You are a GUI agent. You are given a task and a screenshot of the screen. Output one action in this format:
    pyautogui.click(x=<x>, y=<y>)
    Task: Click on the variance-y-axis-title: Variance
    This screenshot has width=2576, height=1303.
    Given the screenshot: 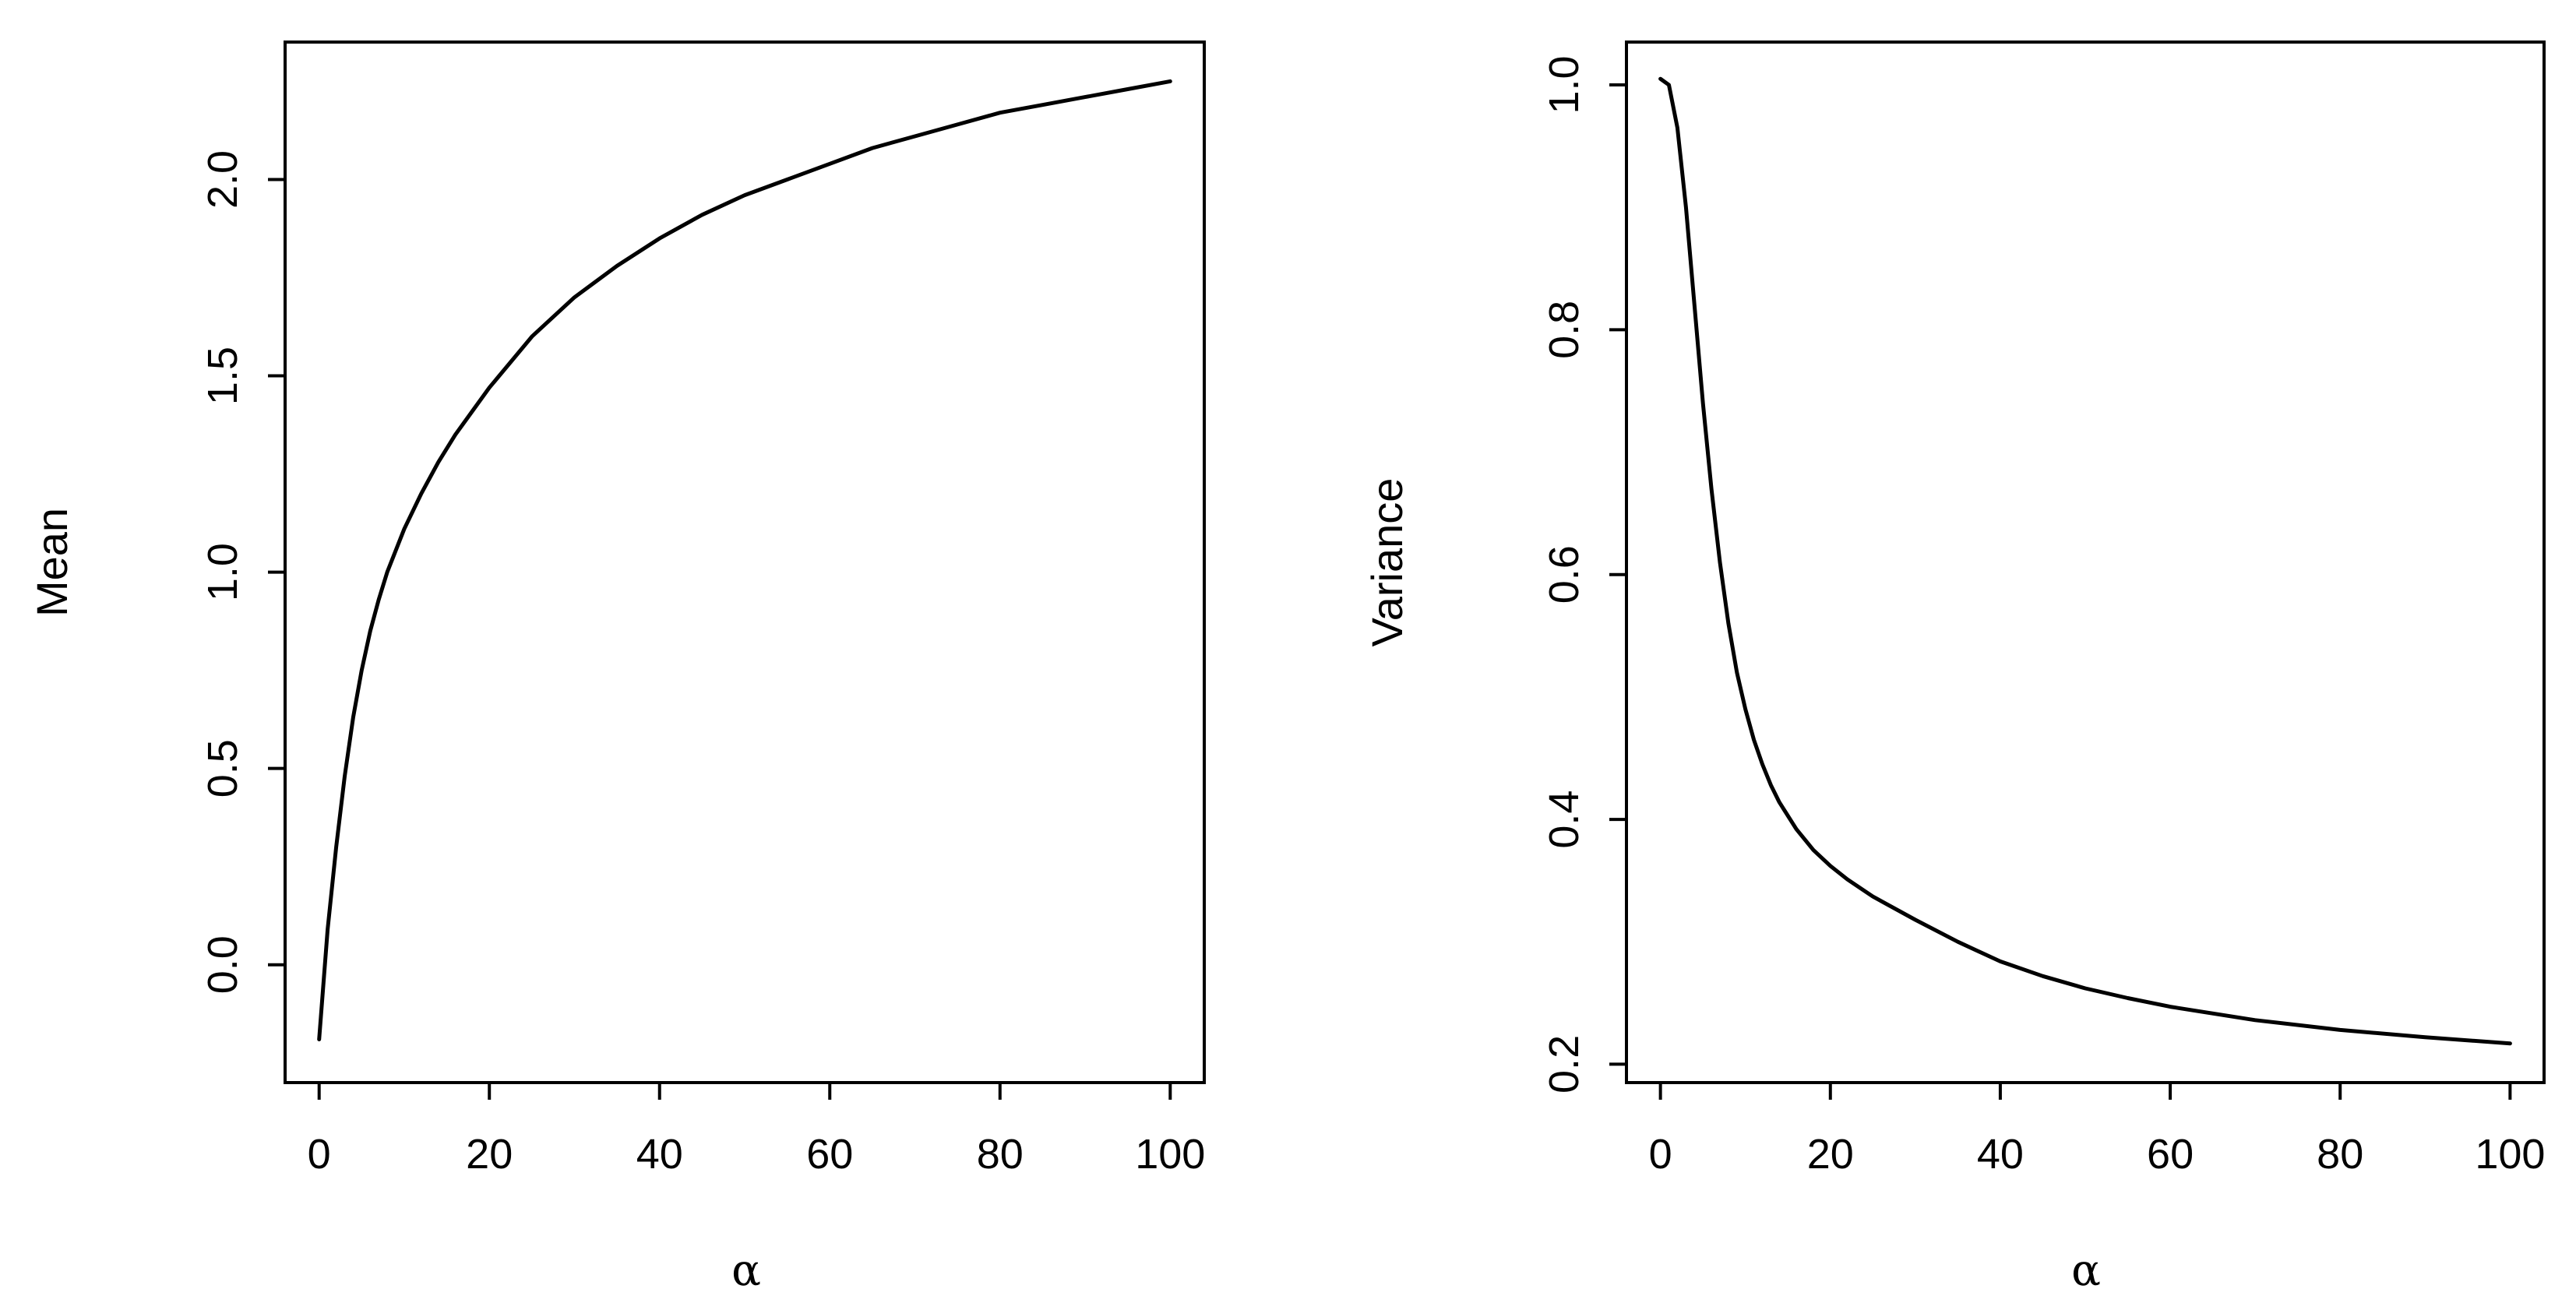 What is the action you would take?
    pyautogui.click(x=1386, y=562)
    